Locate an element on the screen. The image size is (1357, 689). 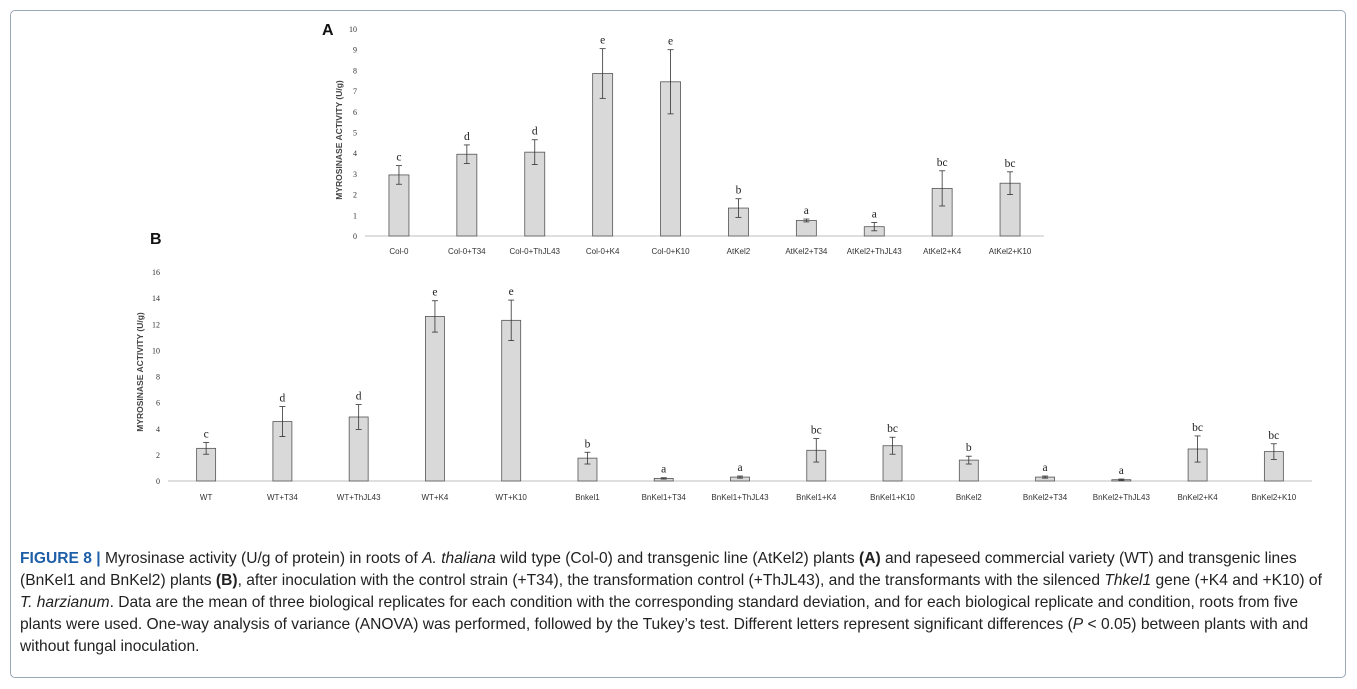
caption-part: gene (+K4 and +K10) of is located at coordinates (1236, 580).